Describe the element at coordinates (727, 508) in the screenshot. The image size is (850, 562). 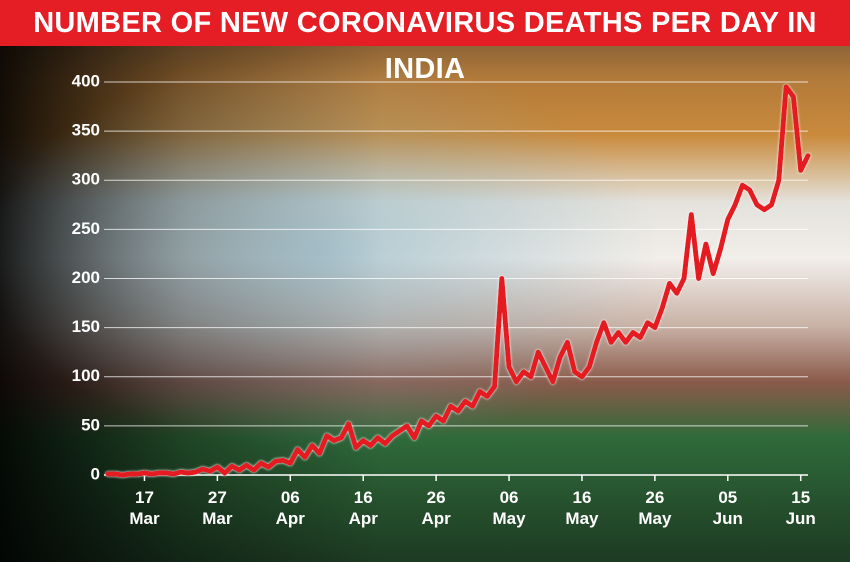
I see `x-tick-label: 05 Jun` at that location.